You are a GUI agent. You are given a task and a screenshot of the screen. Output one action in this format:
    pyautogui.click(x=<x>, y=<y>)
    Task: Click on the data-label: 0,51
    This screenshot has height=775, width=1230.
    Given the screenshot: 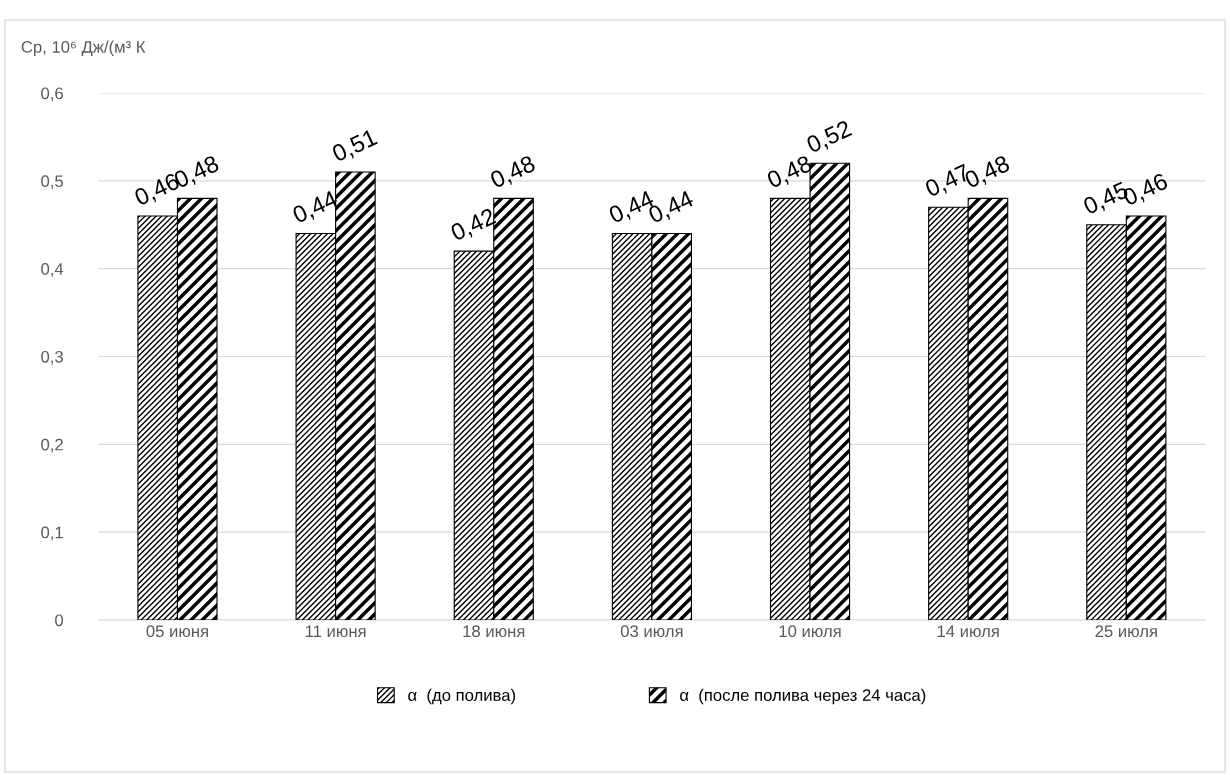 What is the action you would take?
    pyautogui.click(x=355, y=146)
    